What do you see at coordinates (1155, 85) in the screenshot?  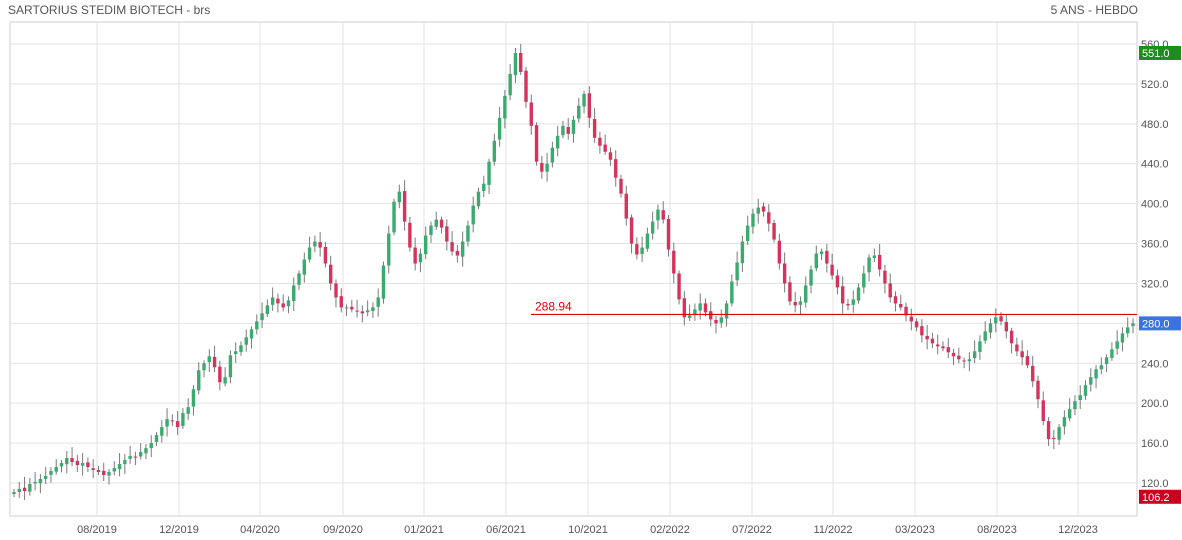 I see `y-tick-label: 520.0` at bounding box center [1155, 85].